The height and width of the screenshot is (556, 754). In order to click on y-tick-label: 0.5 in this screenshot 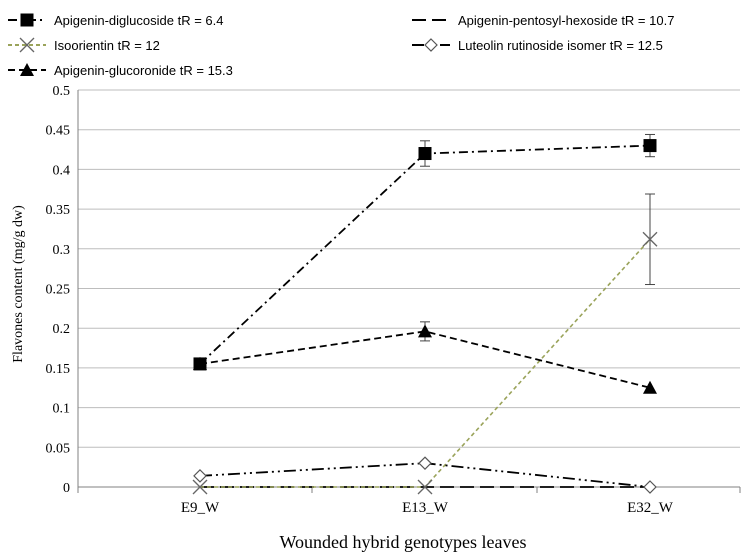, I will do `click(62, 91)`.